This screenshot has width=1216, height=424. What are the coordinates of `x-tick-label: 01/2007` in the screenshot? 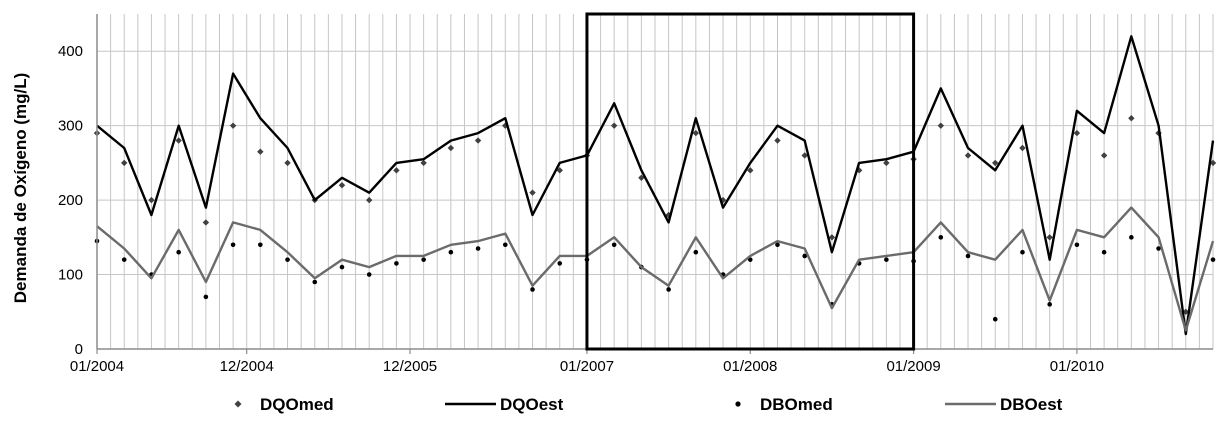 It's located at (587, 366).